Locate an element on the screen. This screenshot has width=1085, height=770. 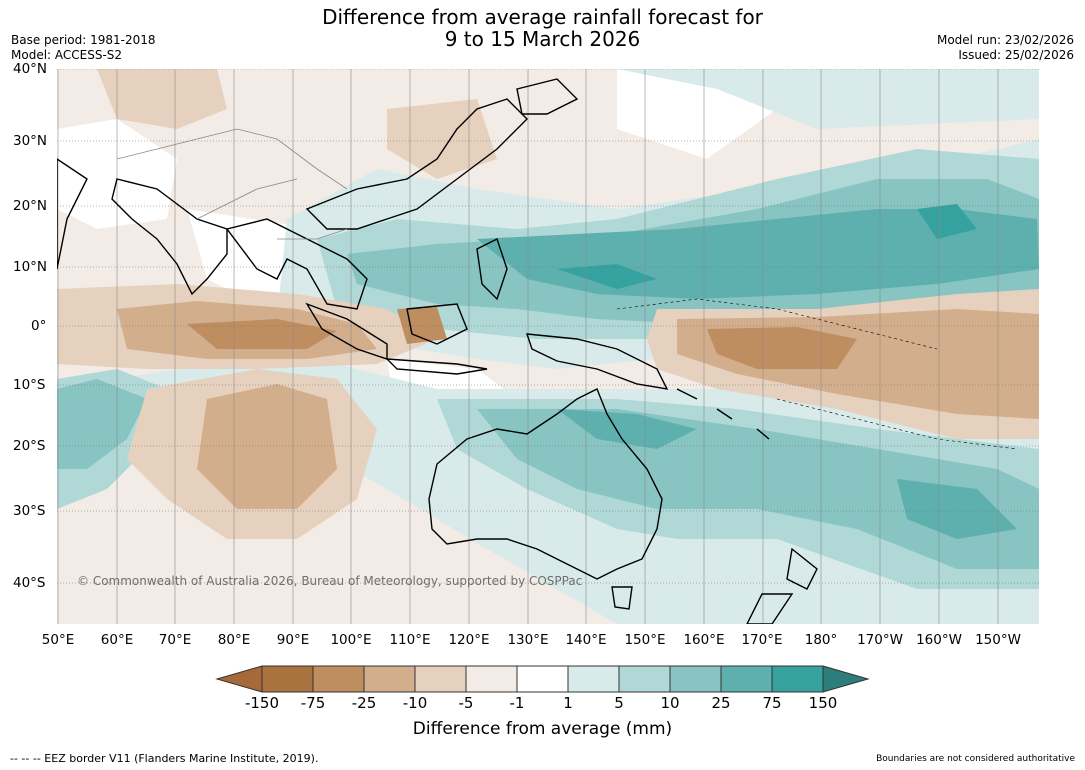
lon-label: 50°E is located at coordinates (58, 640).